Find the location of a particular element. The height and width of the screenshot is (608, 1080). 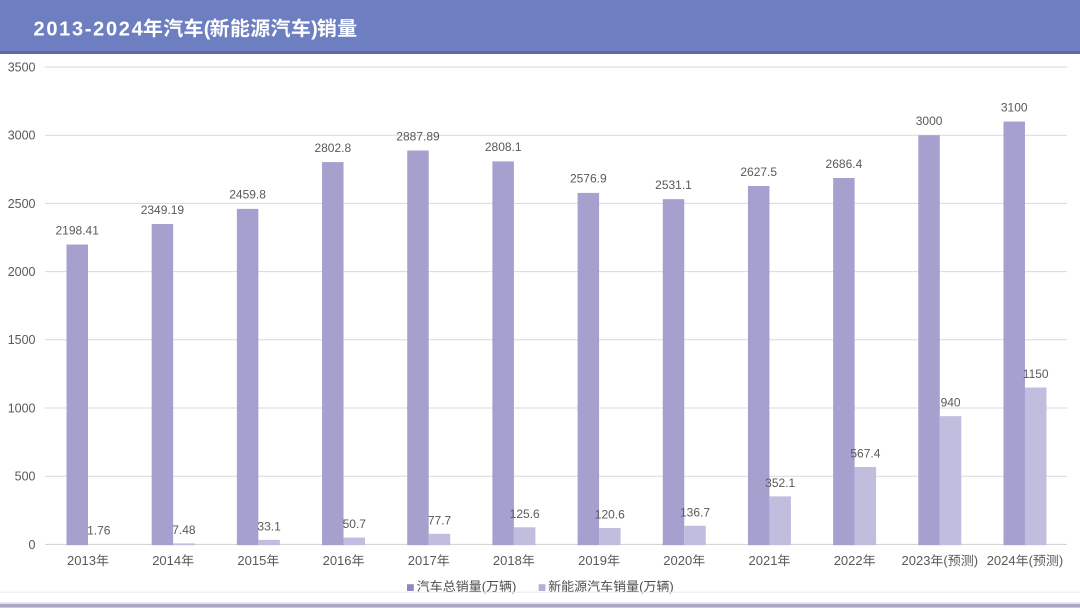

svg-text: 1150 is located at coordinates (1036, 374).